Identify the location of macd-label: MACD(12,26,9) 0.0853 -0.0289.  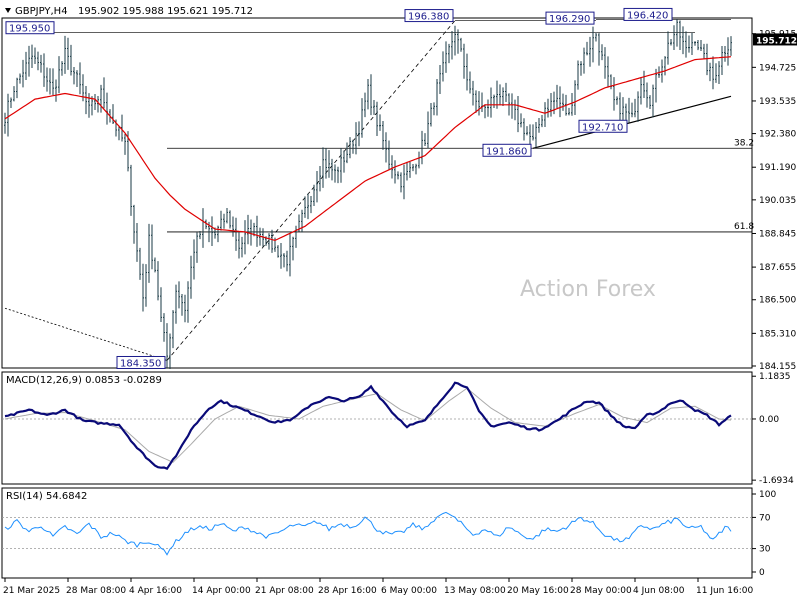
(84, 380).